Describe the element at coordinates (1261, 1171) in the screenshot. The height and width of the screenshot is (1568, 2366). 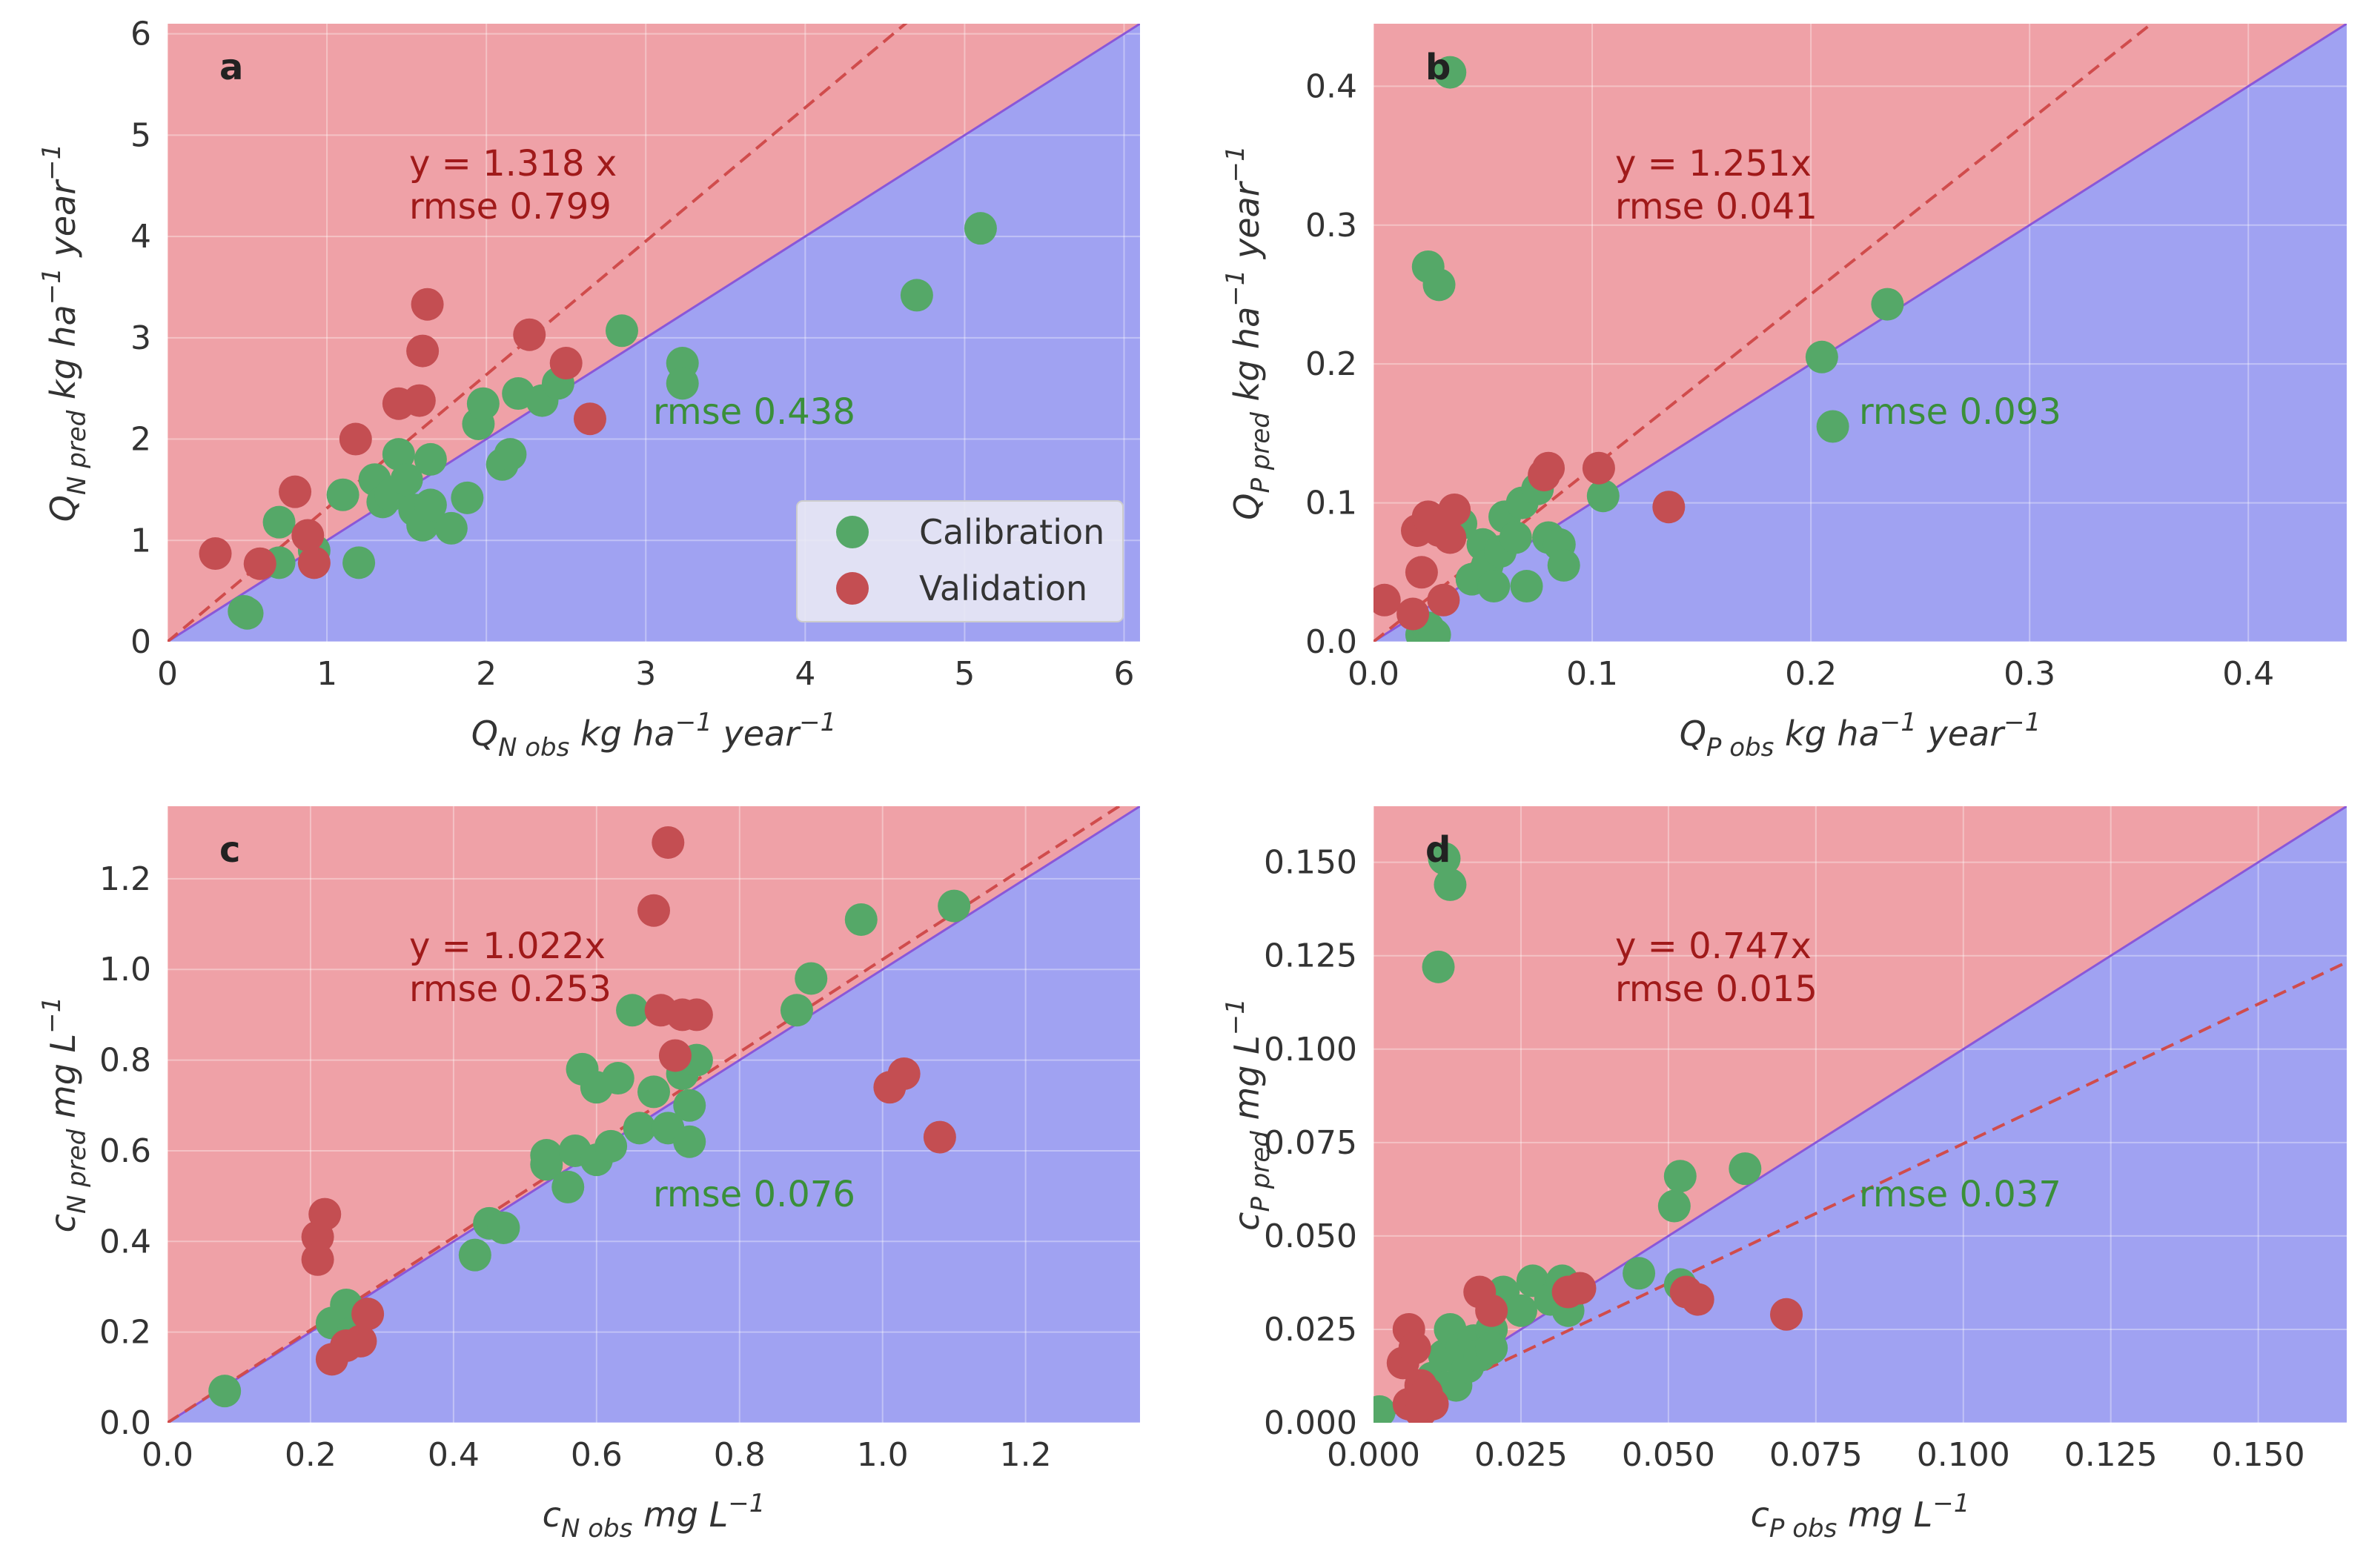
I see `axis-label-sub: P pred` at that location.